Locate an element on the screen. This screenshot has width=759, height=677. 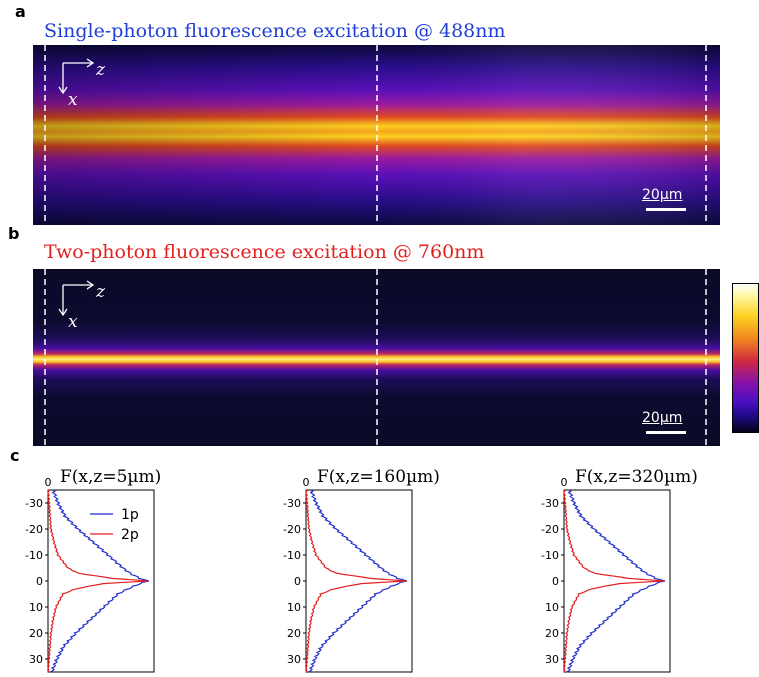
plot-1-series-2p is located at coordinates (98, 581).